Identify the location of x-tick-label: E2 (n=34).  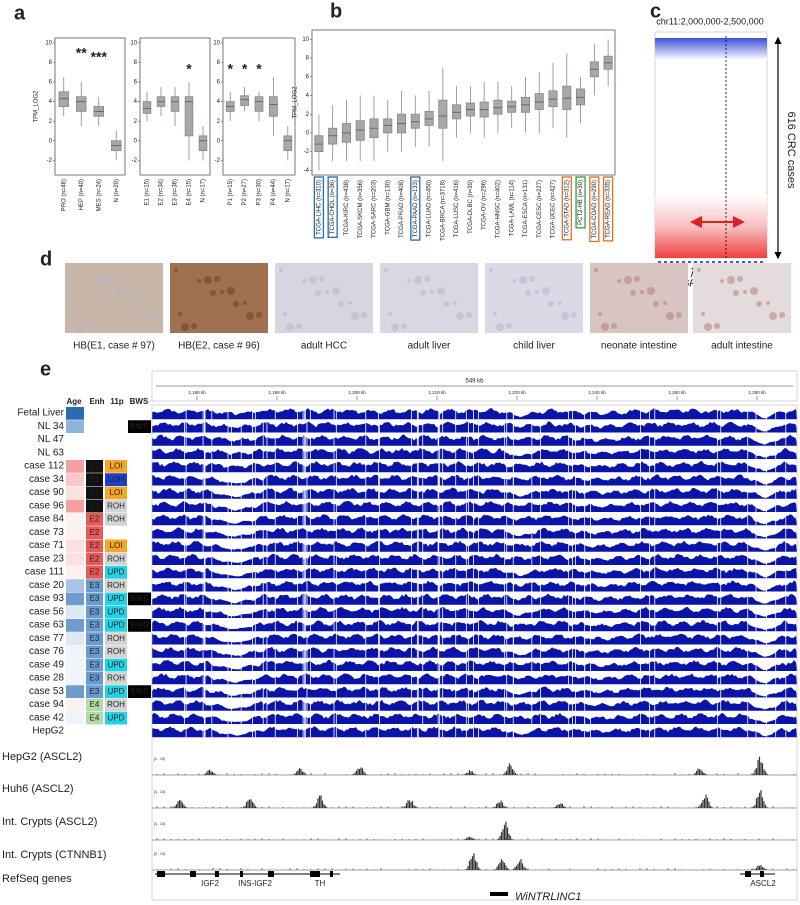
(162, 192).